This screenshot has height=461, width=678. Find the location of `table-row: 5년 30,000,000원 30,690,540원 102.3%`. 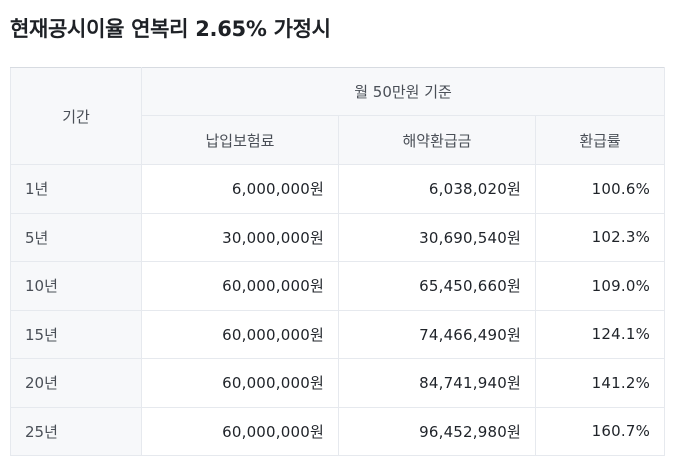

table-row: 5년 30,000,000원 30,690,540원 102.3% is located at coordinates (338, 237).